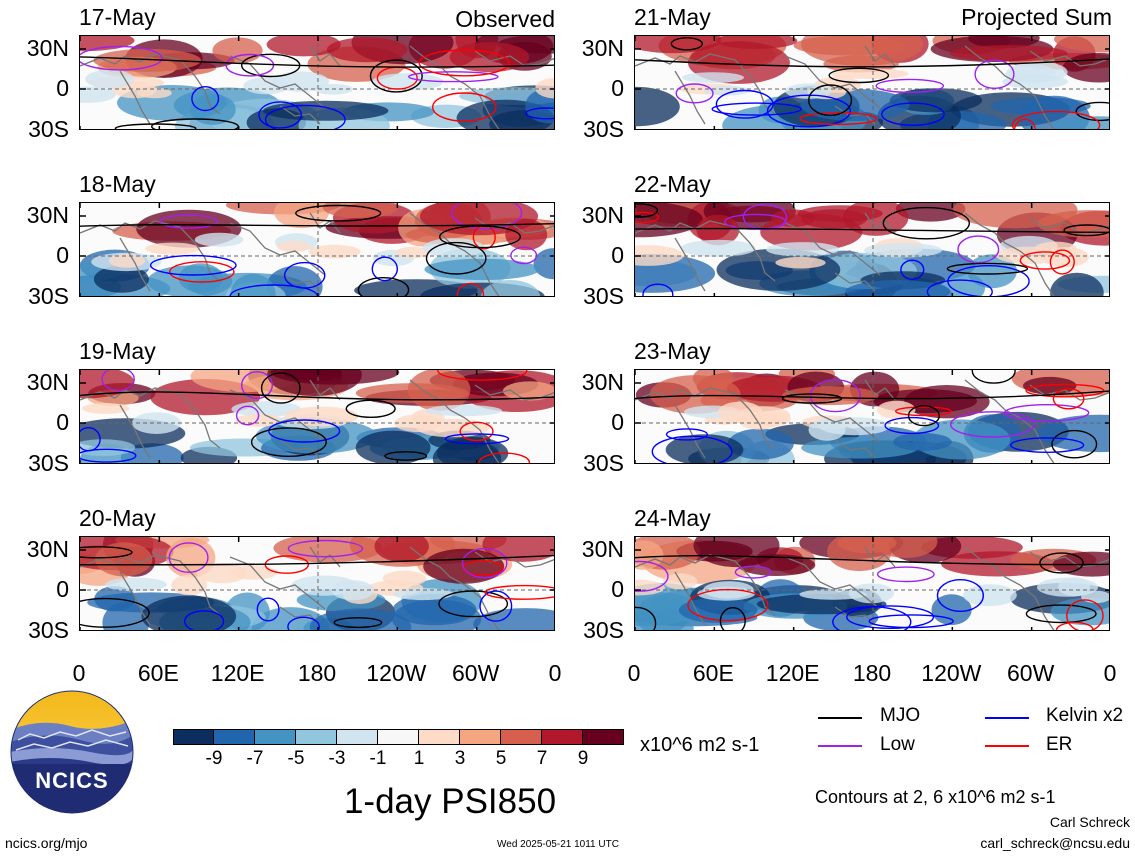  I want to click on colorbar-units: x10^6 m2 s-1, so click(700, 745).